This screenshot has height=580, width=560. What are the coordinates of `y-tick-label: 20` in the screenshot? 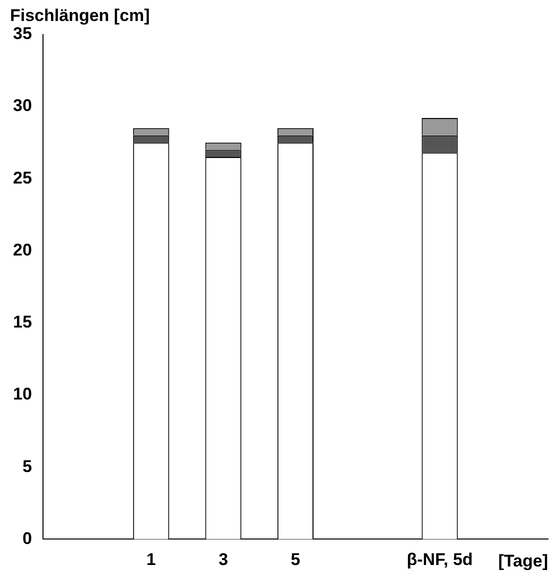 It's located at (22, 250).